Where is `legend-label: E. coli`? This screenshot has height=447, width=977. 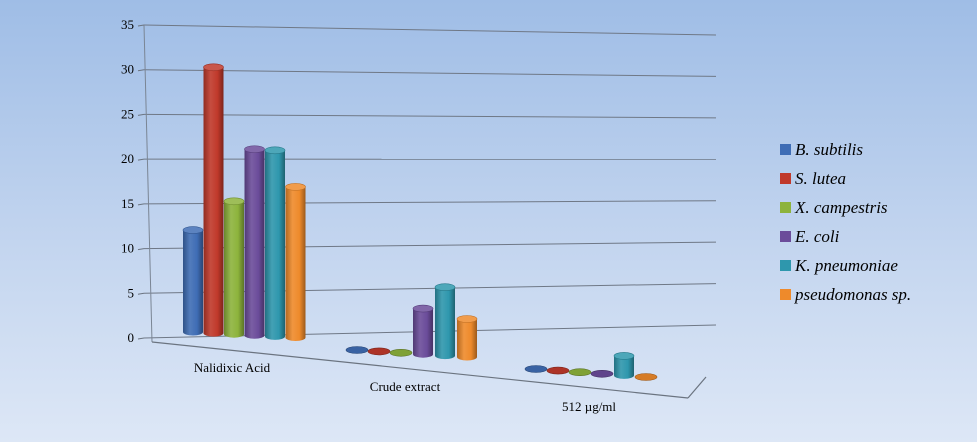
legend-label: E. coli is located at coordinates (817, 236).